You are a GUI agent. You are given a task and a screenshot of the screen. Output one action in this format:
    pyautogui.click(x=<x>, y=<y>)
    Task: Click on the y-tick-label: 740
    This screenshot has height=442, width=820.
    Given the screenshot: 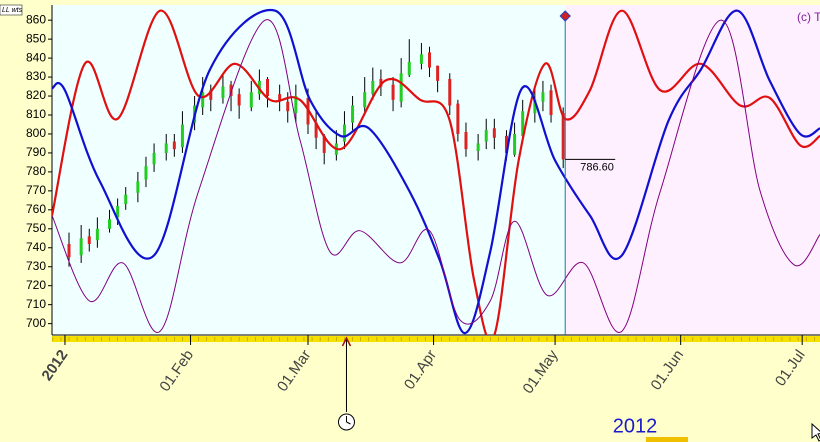 What is the action you would take?
    pyautogui.click(x=36, y=247)
    